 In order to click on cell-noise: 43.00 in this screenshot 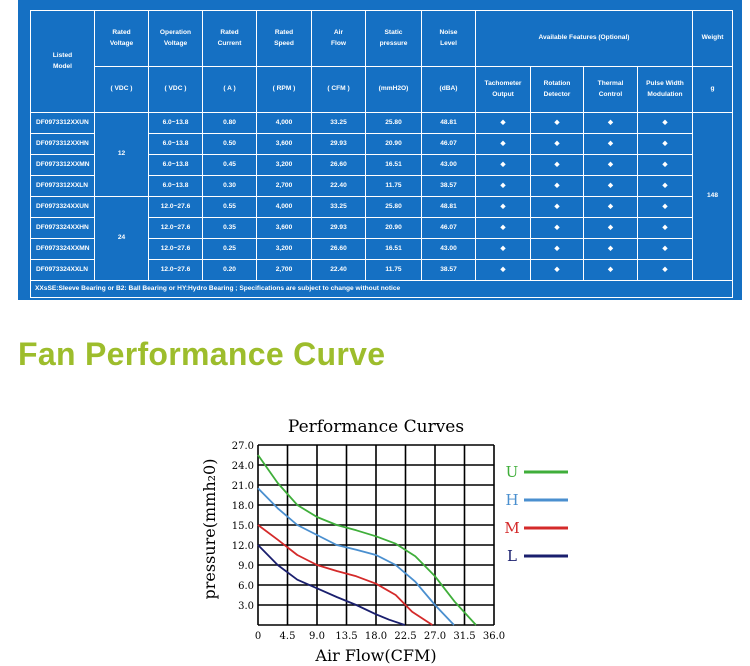, I will do `click(448, 249)`.